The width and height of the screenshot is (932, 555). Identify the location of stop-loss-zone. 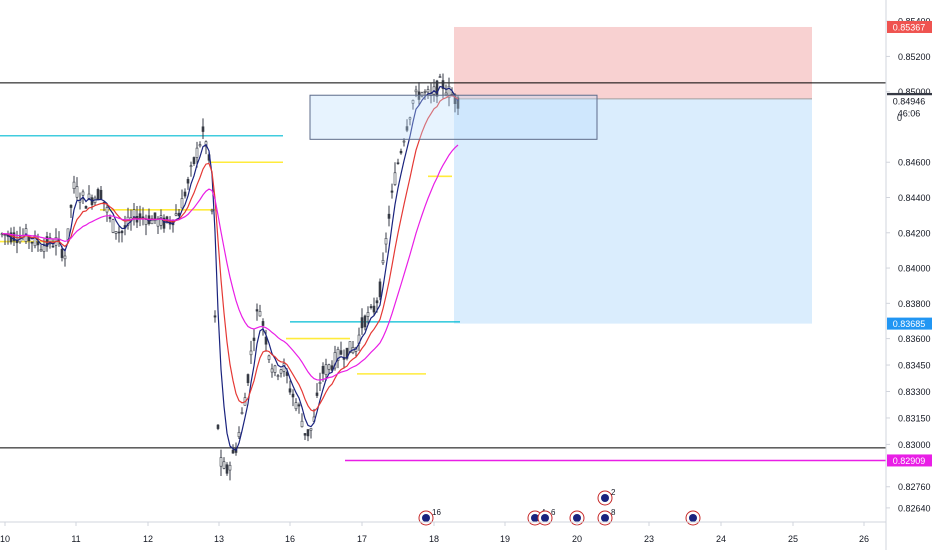
(633, 62).